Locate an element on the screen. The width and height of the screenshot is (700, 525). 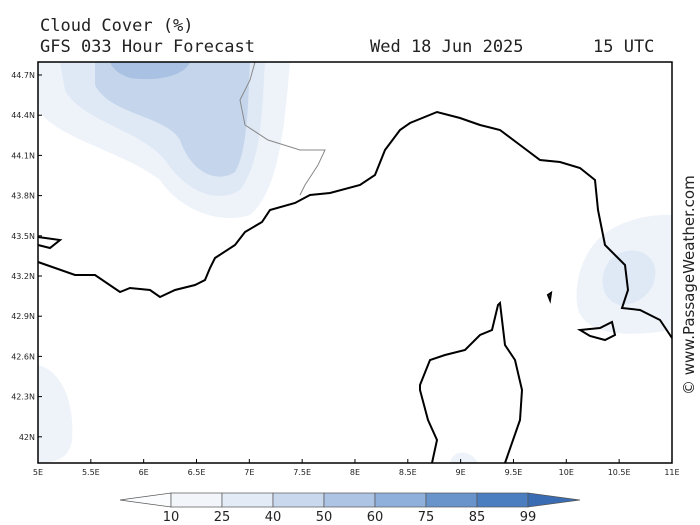
colorbar-label: 75 is located at coordinates (426, 517).